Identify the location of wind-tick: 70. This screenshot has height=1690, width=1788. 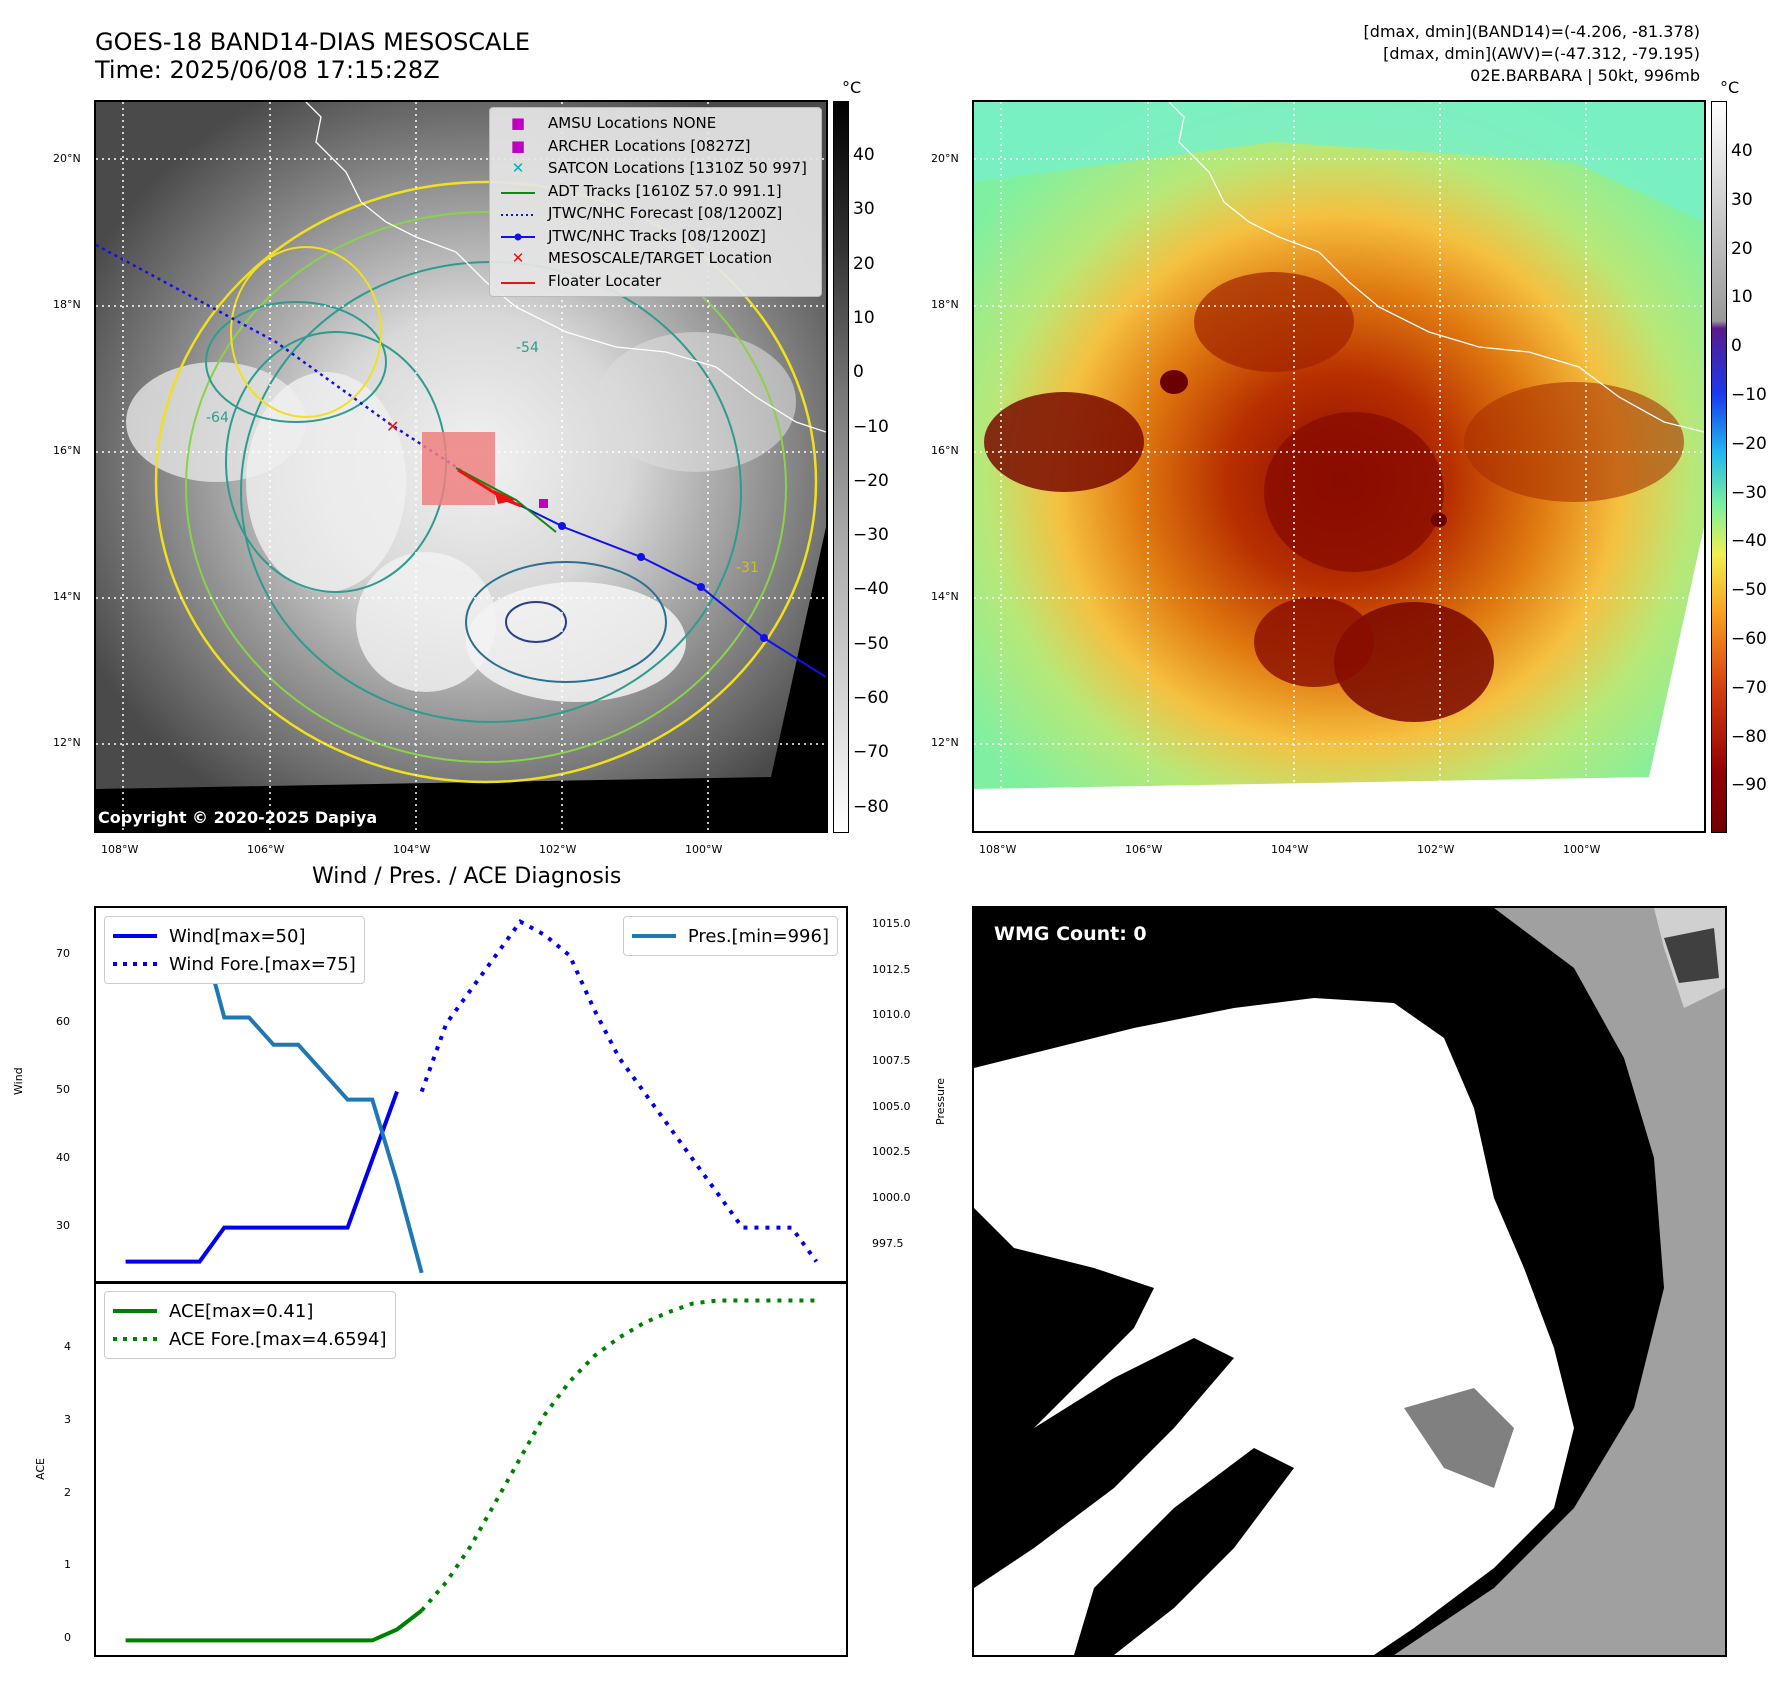
(63, 953).